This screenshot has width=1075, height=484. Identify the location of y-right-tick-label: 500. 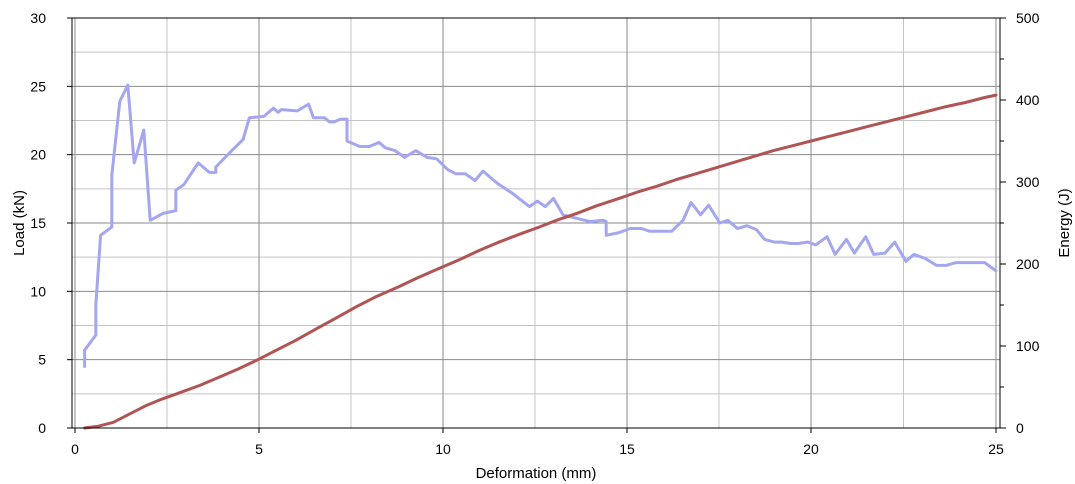
(1028, 18).